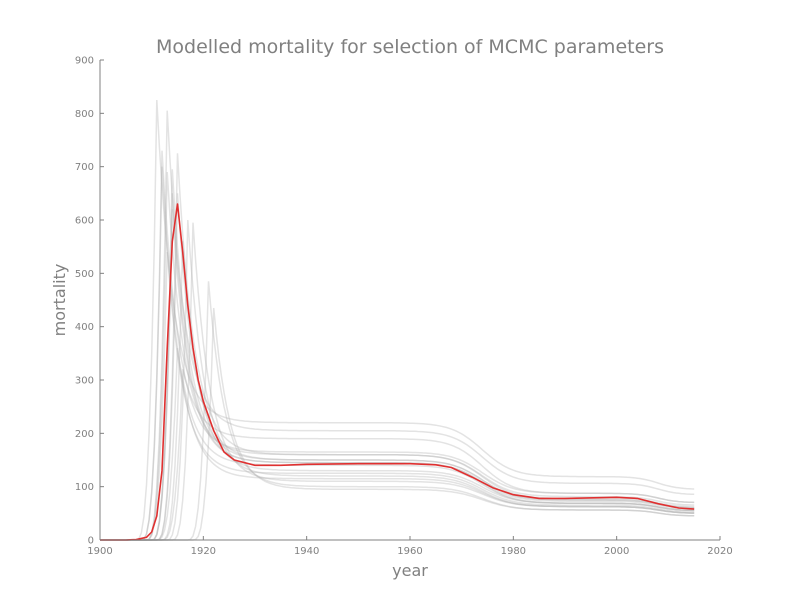 The image size is (800, 600). I want to click on y-axis-label: mortality, so click(59, 300).